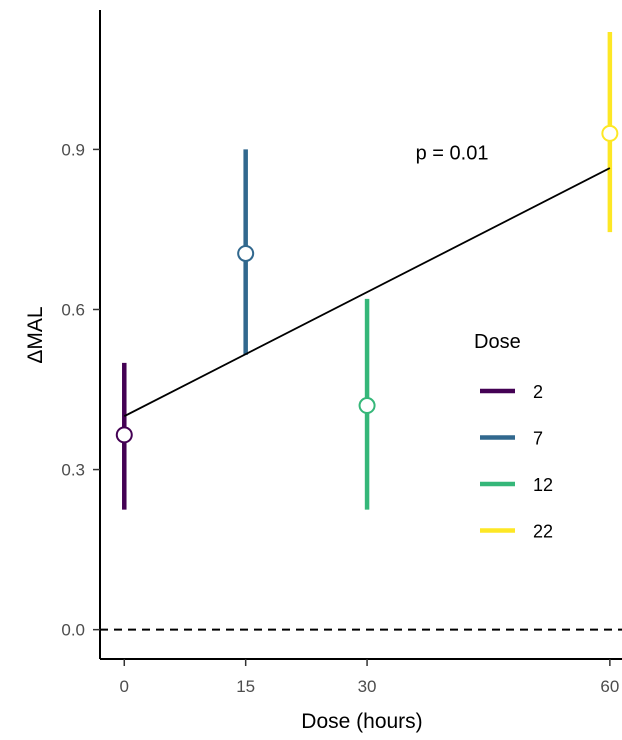 The image size is (622, 740). I want to click on legend-title: Dose, so click(497, 342).